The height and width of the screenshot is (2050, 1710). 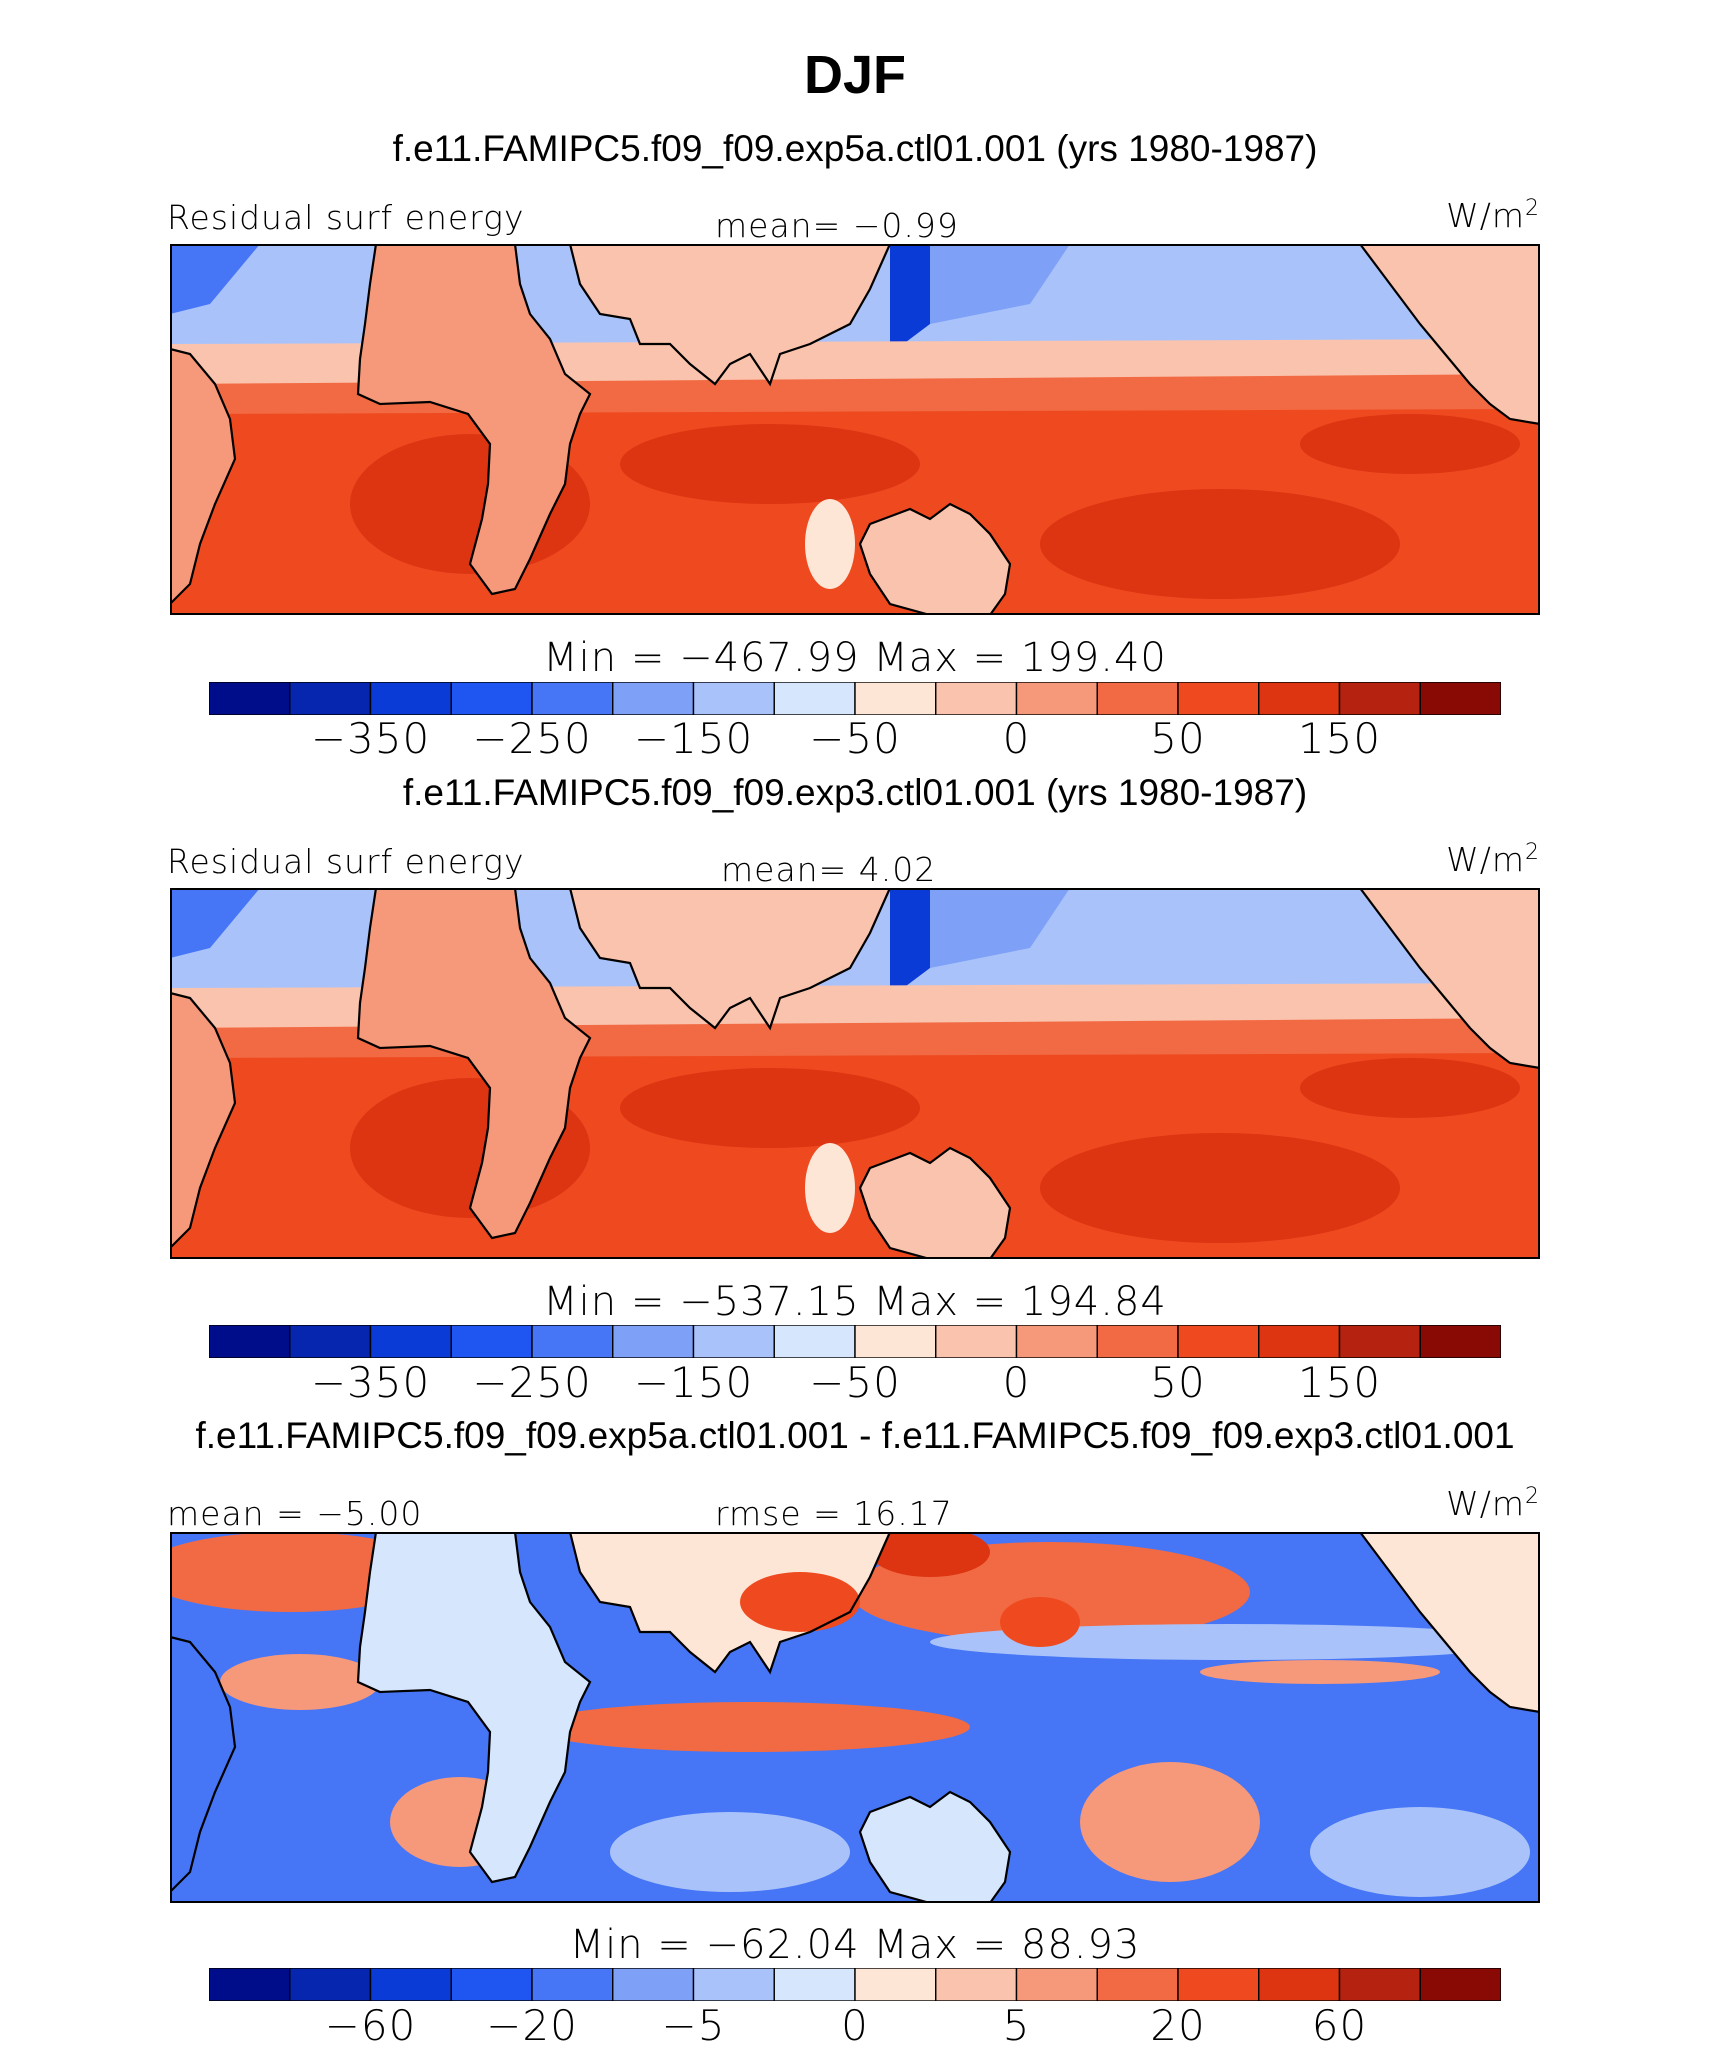 I want to click on panel-2-minmax: Min = −537.15 Max = 194.84, so click(x=855, y=1302).